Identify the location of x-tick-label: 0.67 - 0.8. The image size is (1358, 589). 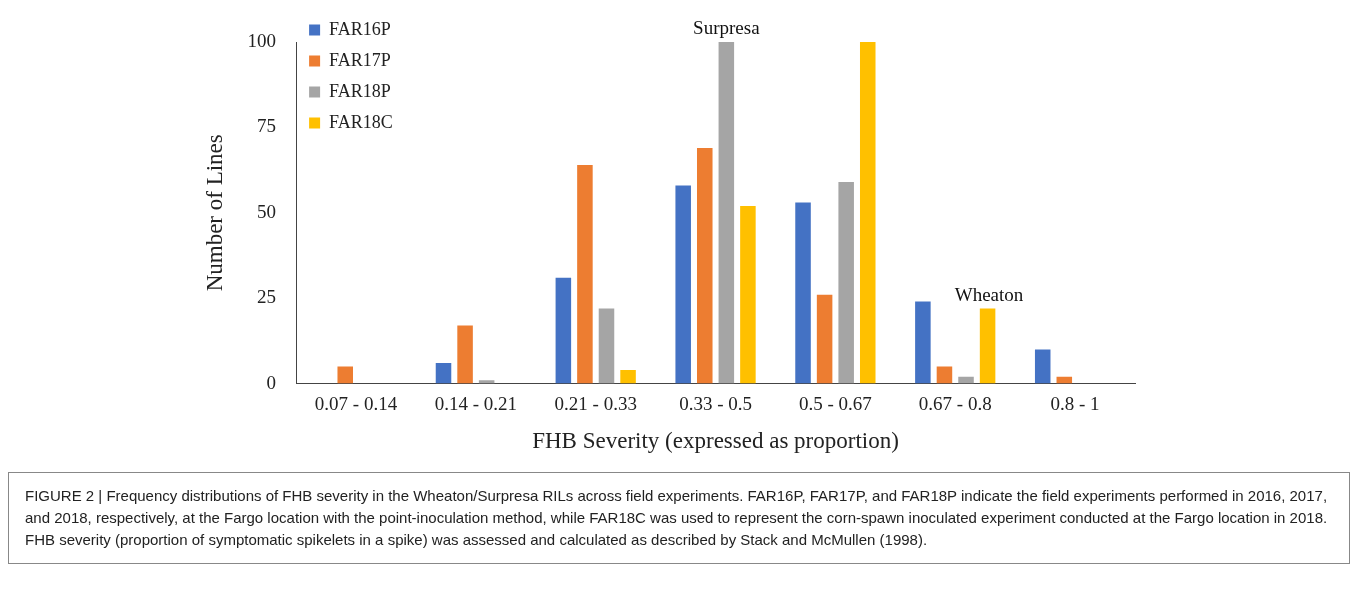
(955, 403).